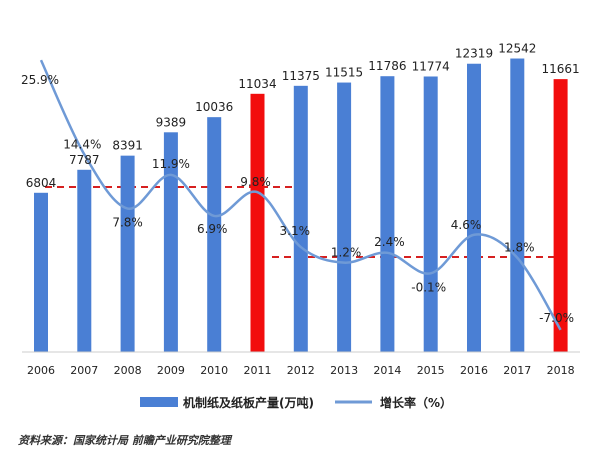 The width and height of the screenshot is (597, 458). I want to click on bar-2018, so click(560, 215).